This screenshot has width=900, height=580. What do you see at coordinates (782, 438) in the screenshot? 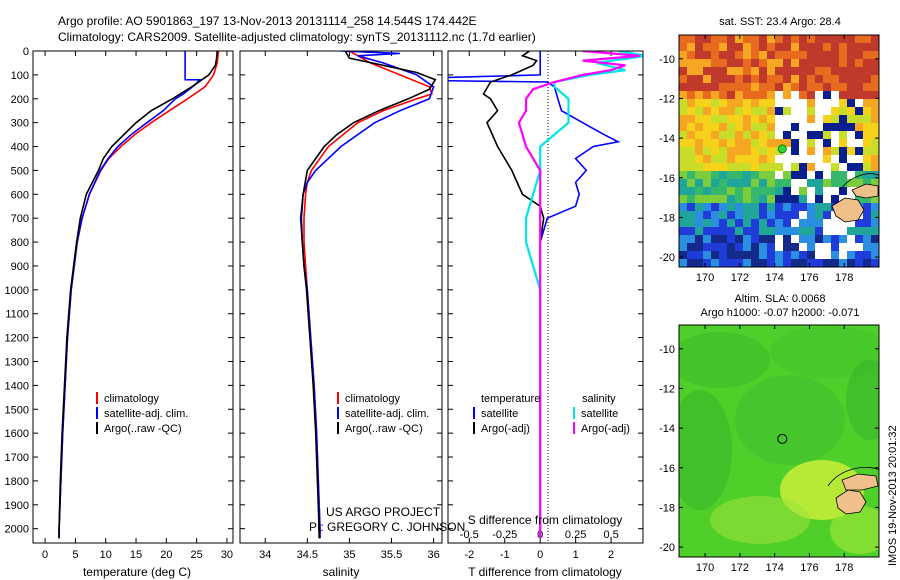
I see `argo-position-marker-sla` at bounding box center [782, 438].